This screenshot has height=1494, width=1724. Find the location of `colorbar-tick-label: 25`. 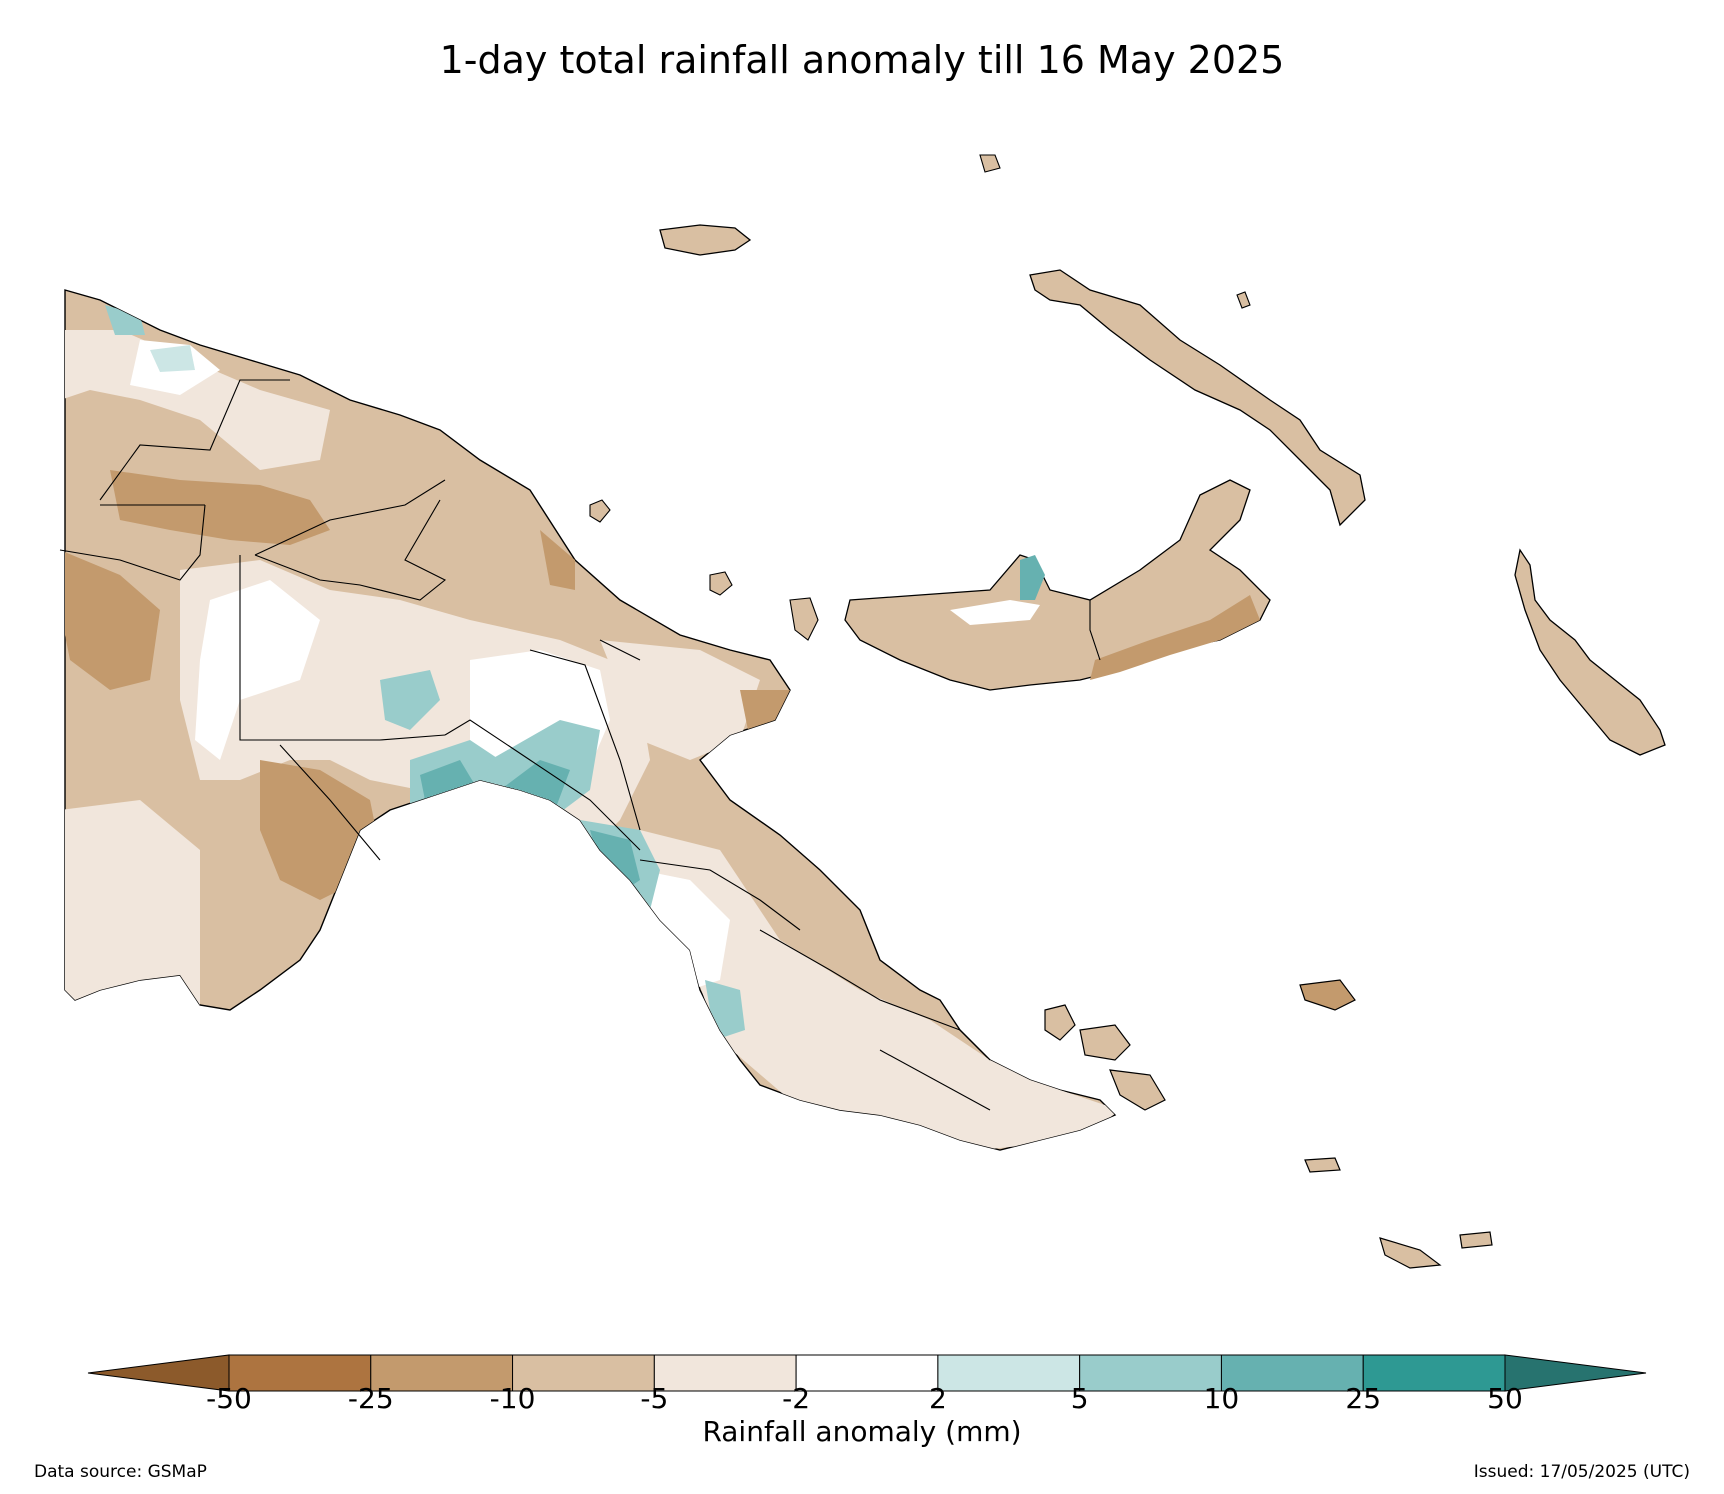

colorbar-tick-label: 25 is located at coordinates (1363, 1398).